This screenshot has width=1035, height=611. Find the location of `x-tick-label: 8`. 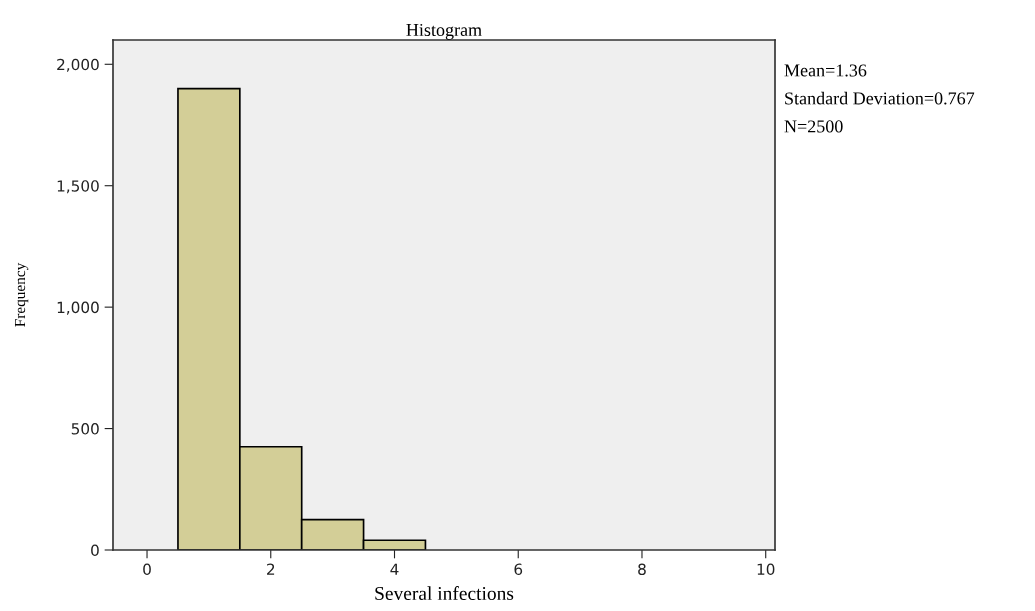

x-tick-label: 8 is located at coordinates (642, 569).